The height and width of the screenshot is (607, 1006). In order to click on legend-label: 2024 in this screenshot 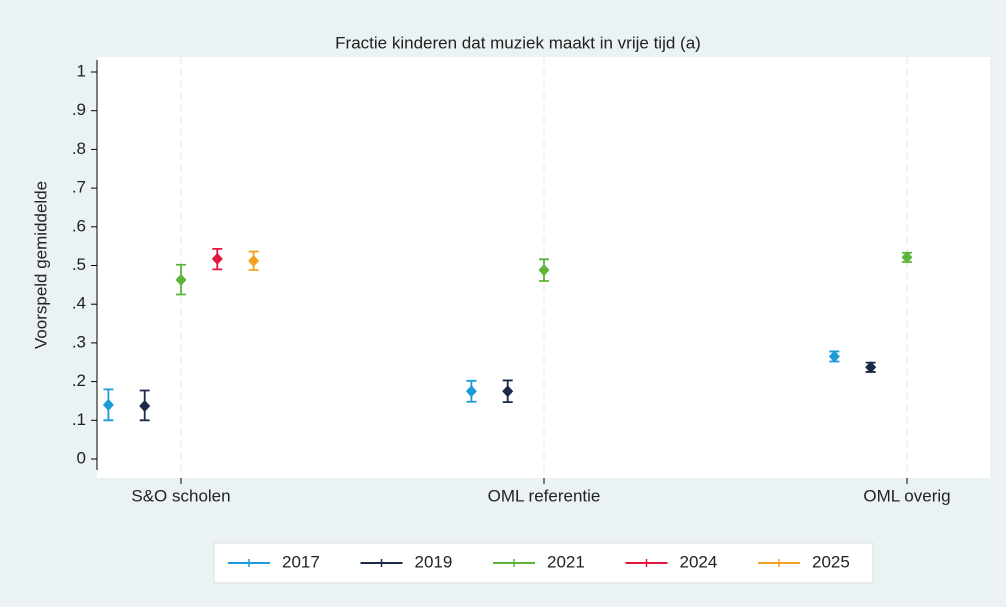, I will do `click(699, 561)`.